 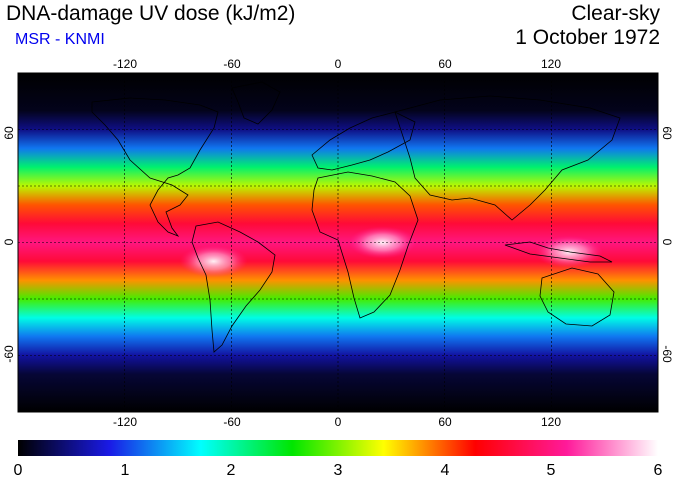 What do you see at coordinates (125, 64) in the screenshot?
I see `lon-tick-top-1: -120` at bounding box center [125, 64].